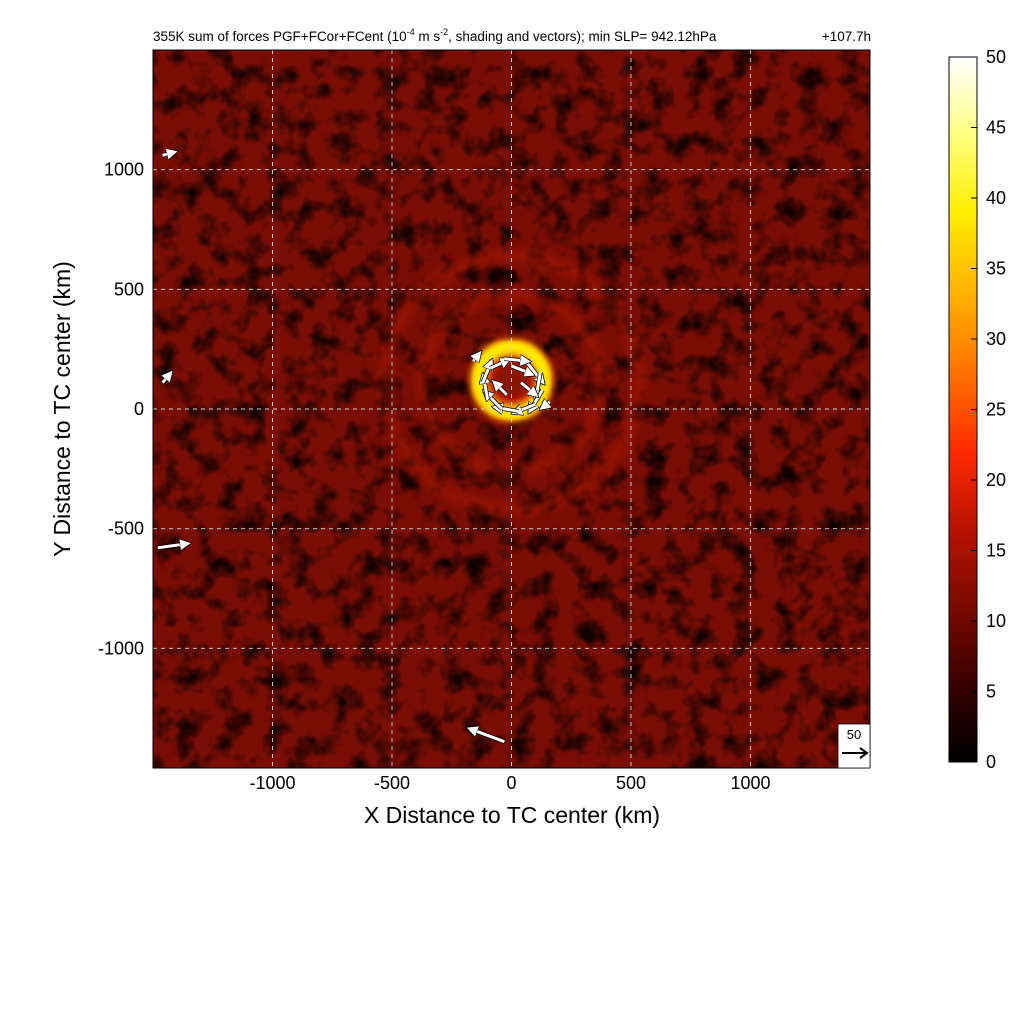 This screenshot has width=1024, height=1024. I want to click on y-tick-label: -1000, so click(121, 648).